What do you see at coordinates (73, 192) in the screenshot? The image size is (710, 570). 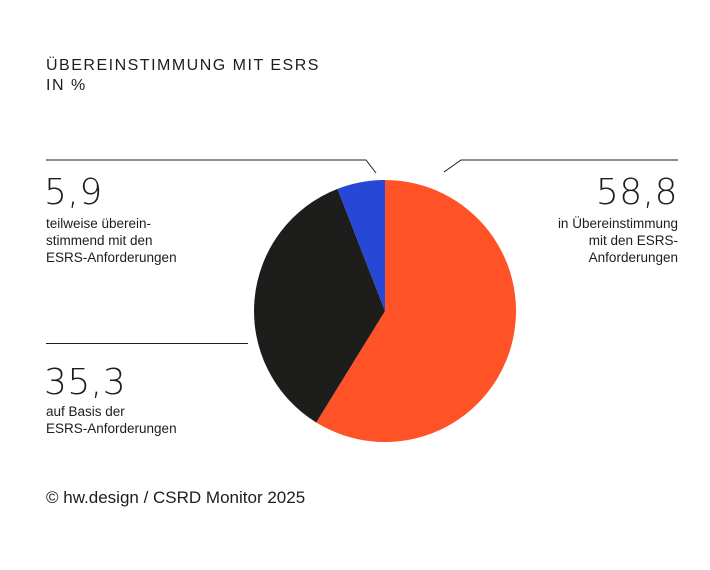 I see `value-partial: 5,9` at bounding box center [73, 192].